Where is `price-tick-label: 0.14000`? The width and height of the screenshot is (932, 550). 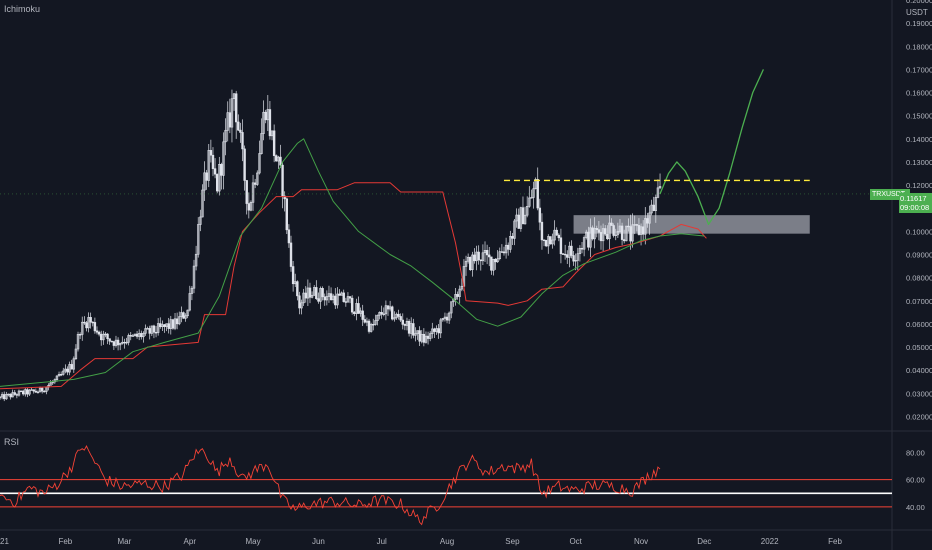
price-tick-label: 0.14000 is located at coordinates (919, 139).